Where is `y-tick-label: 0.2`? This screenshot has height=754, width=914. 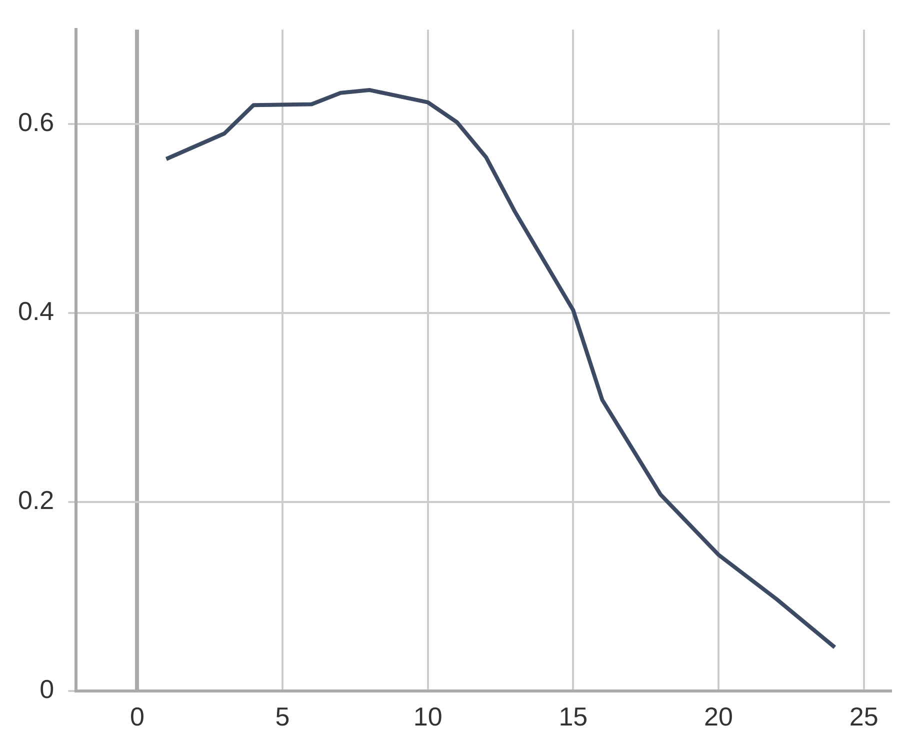 y-tick-label: 0.2 is located at coordinates (36, 500).